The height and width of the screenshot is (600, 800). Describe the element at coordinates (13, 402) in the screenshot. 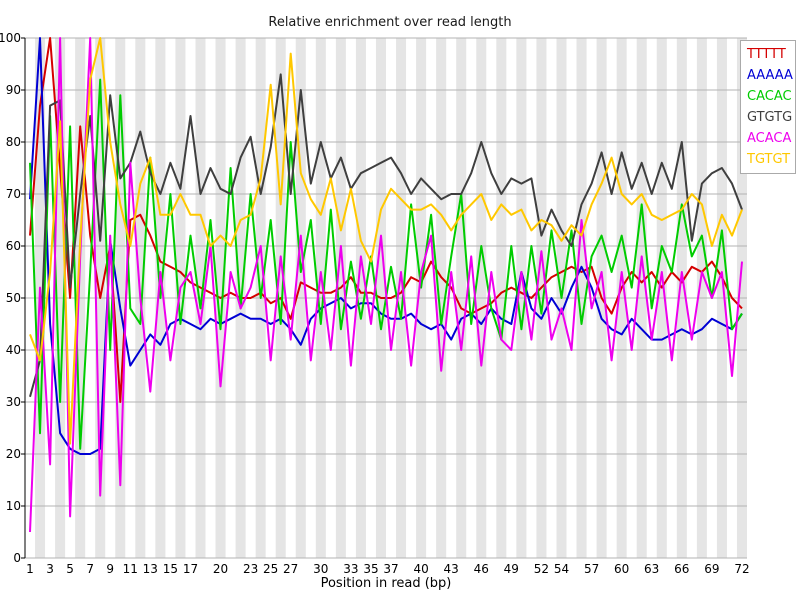

I see `y-tick-label: 30` at that location.